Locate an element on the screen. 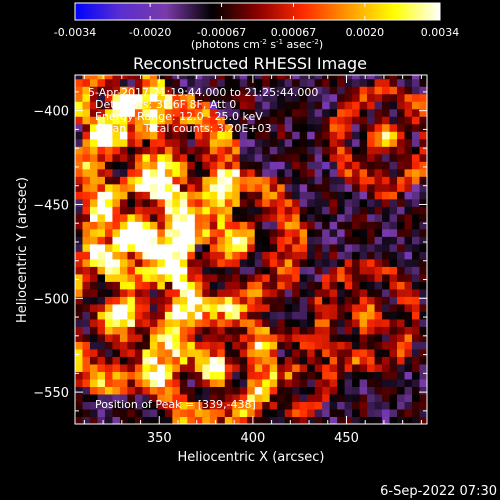 This screenshot has width=500, height=500. colorbar-tick-label: 0.00067 is located at coordinates (294, 32).